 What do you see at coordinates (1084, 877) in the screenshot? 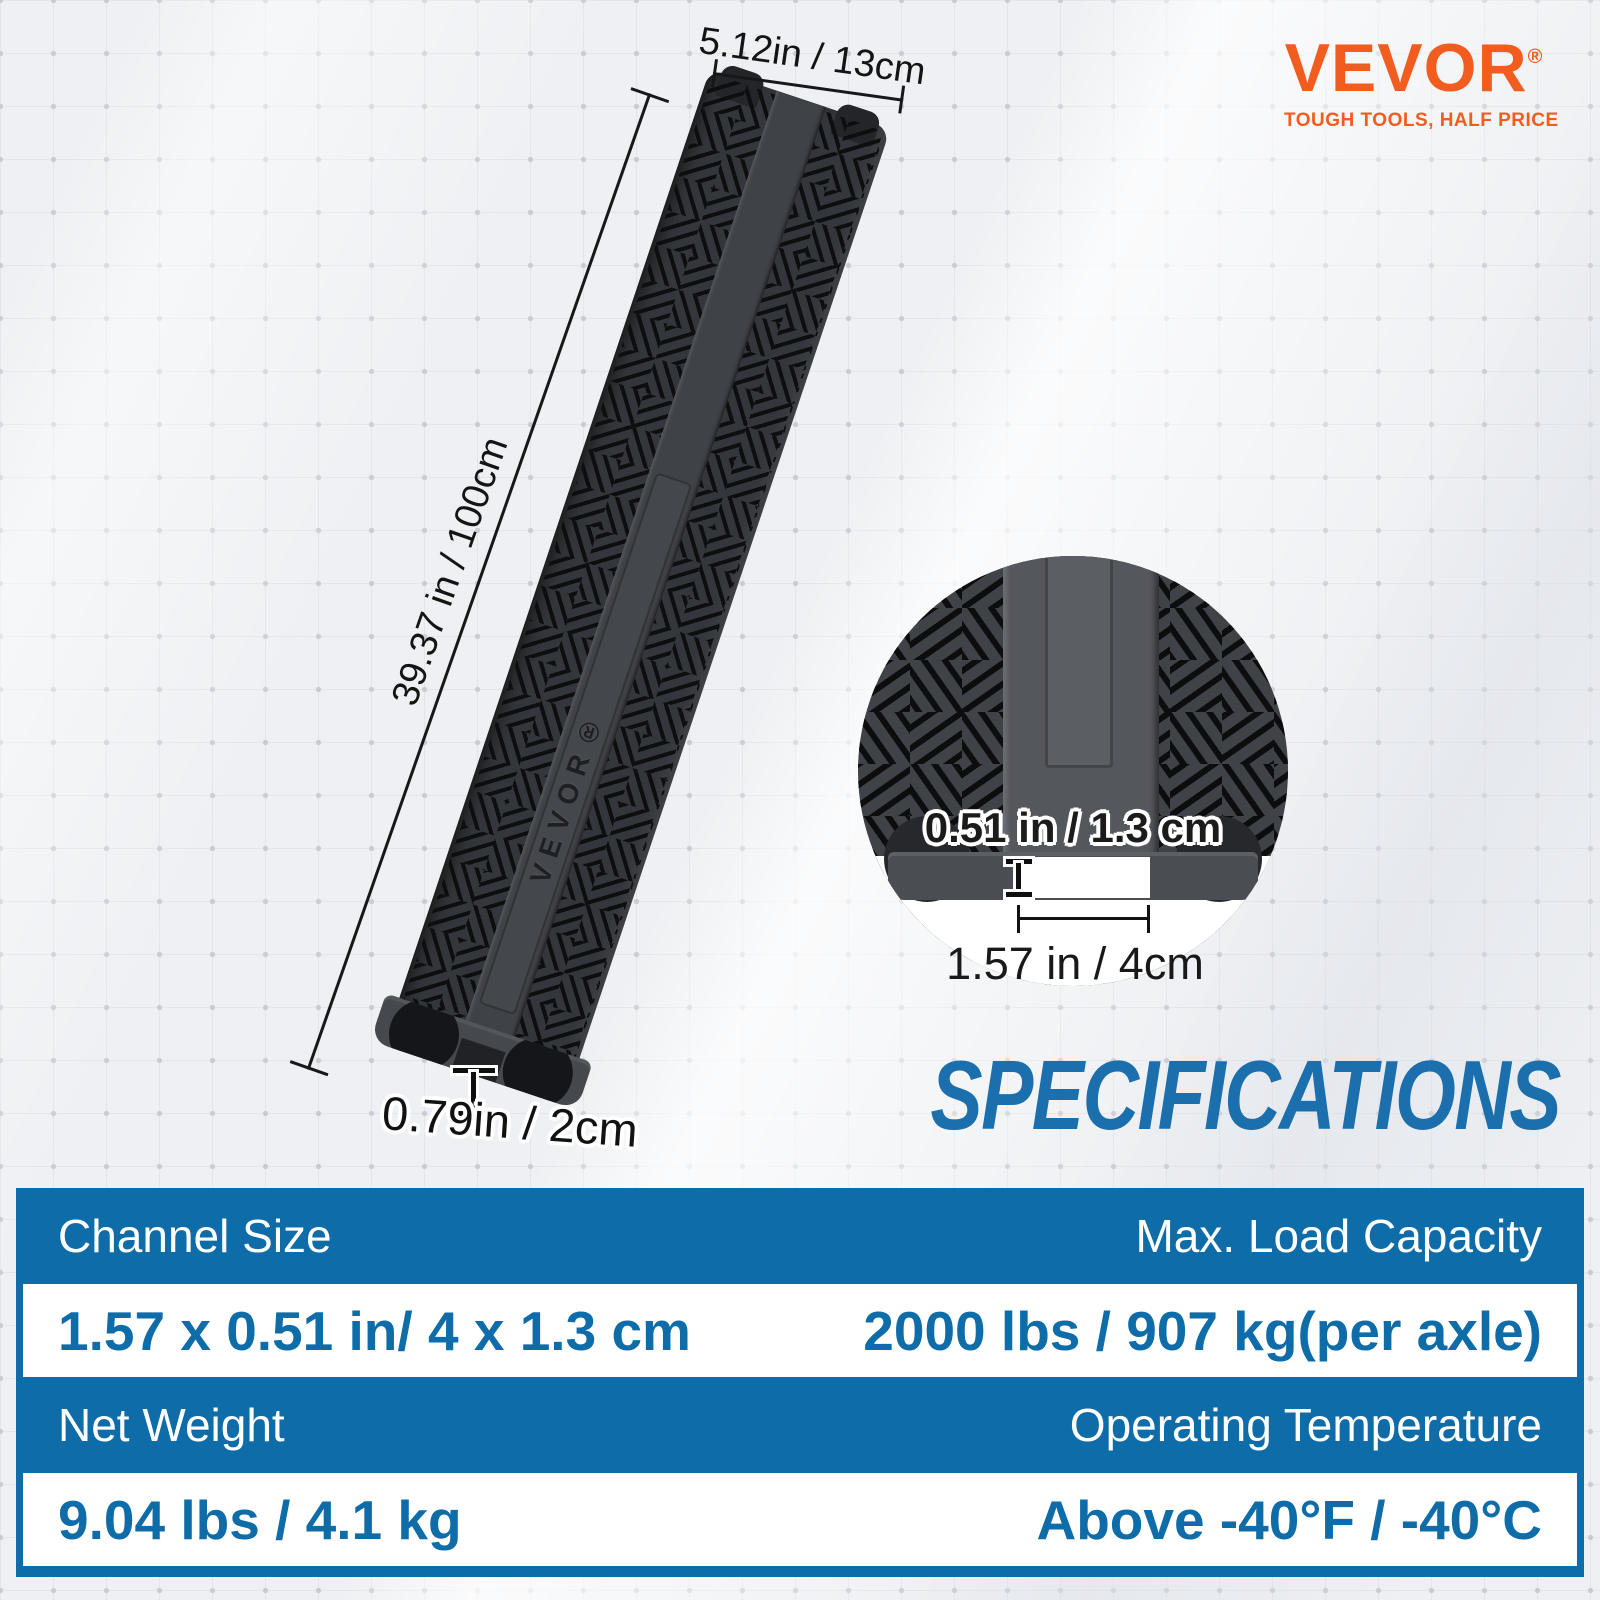
I see `detail-channel-opening` at bounding box center [1084, 877].